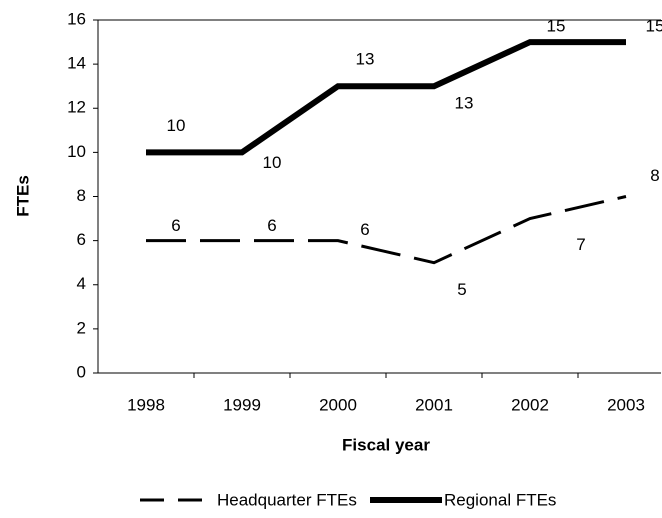 Image resolution: width=662 pixels, height=518 pixels. I want to click on x-axis-label: Fiscal year, so click(386, 444).